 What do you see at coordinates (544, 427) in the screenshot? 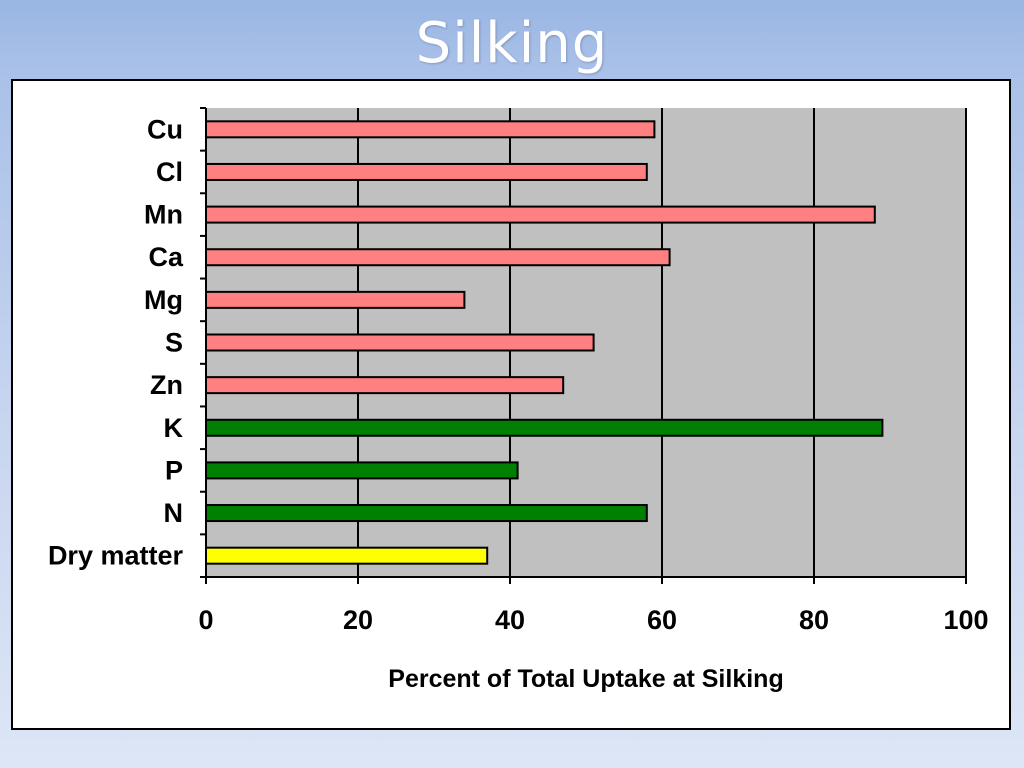
I see `bar-k` at bounding box center [544, 427].